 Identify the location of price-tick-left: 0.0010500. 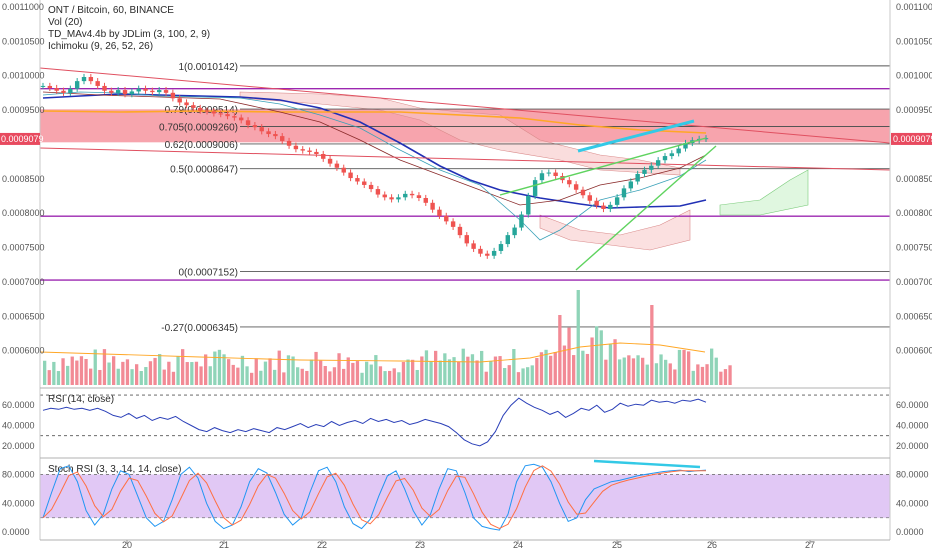
(23, 41).